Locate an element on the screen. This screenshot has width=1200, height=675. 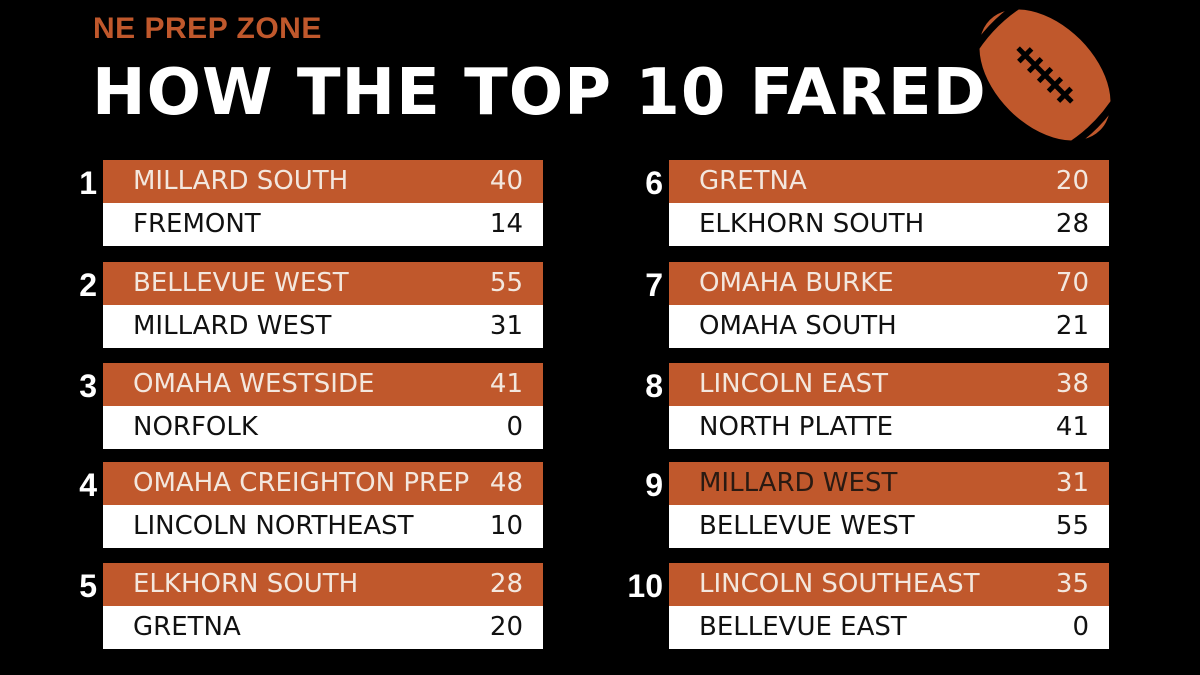
winner-row: MILLARD WEST 31 is located at coordinates (889, 483).